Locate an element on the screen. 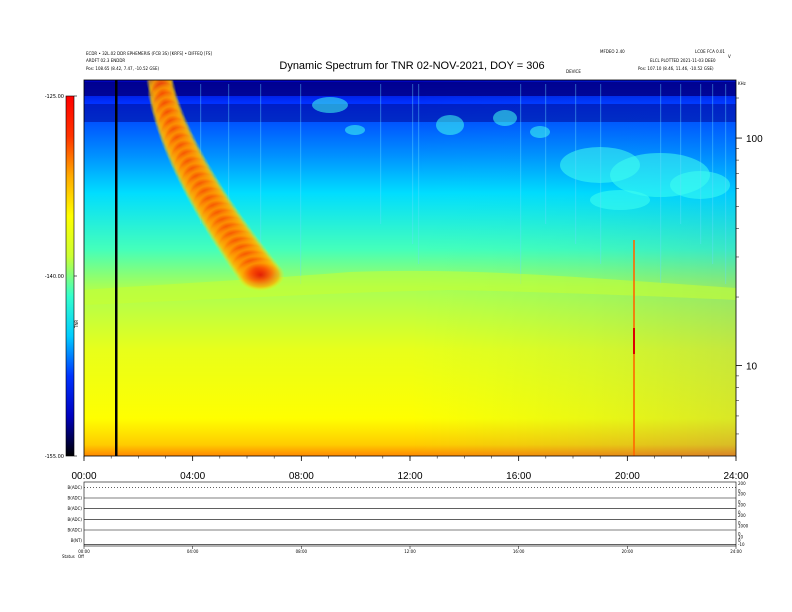  type-iii-burst is located at coordinates (215, 185).